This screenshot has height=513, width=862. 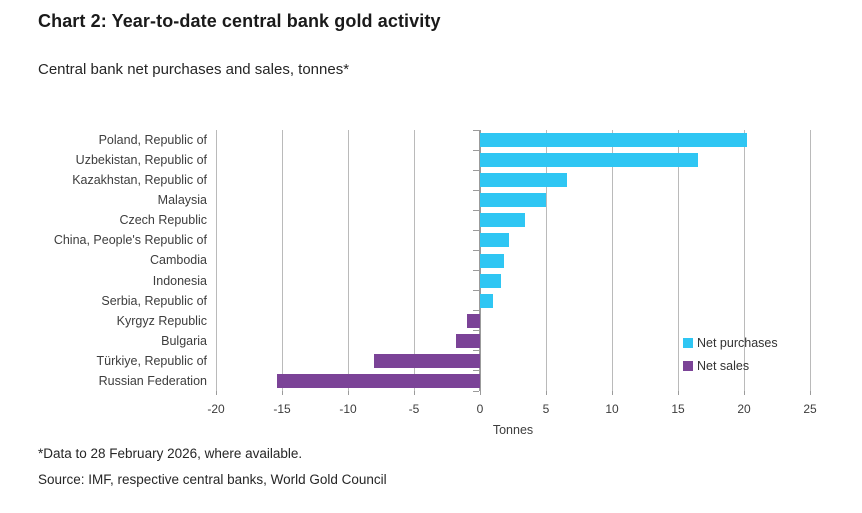 I want to click on x-axis-label: Tonnes, so click(x=513, y=430).